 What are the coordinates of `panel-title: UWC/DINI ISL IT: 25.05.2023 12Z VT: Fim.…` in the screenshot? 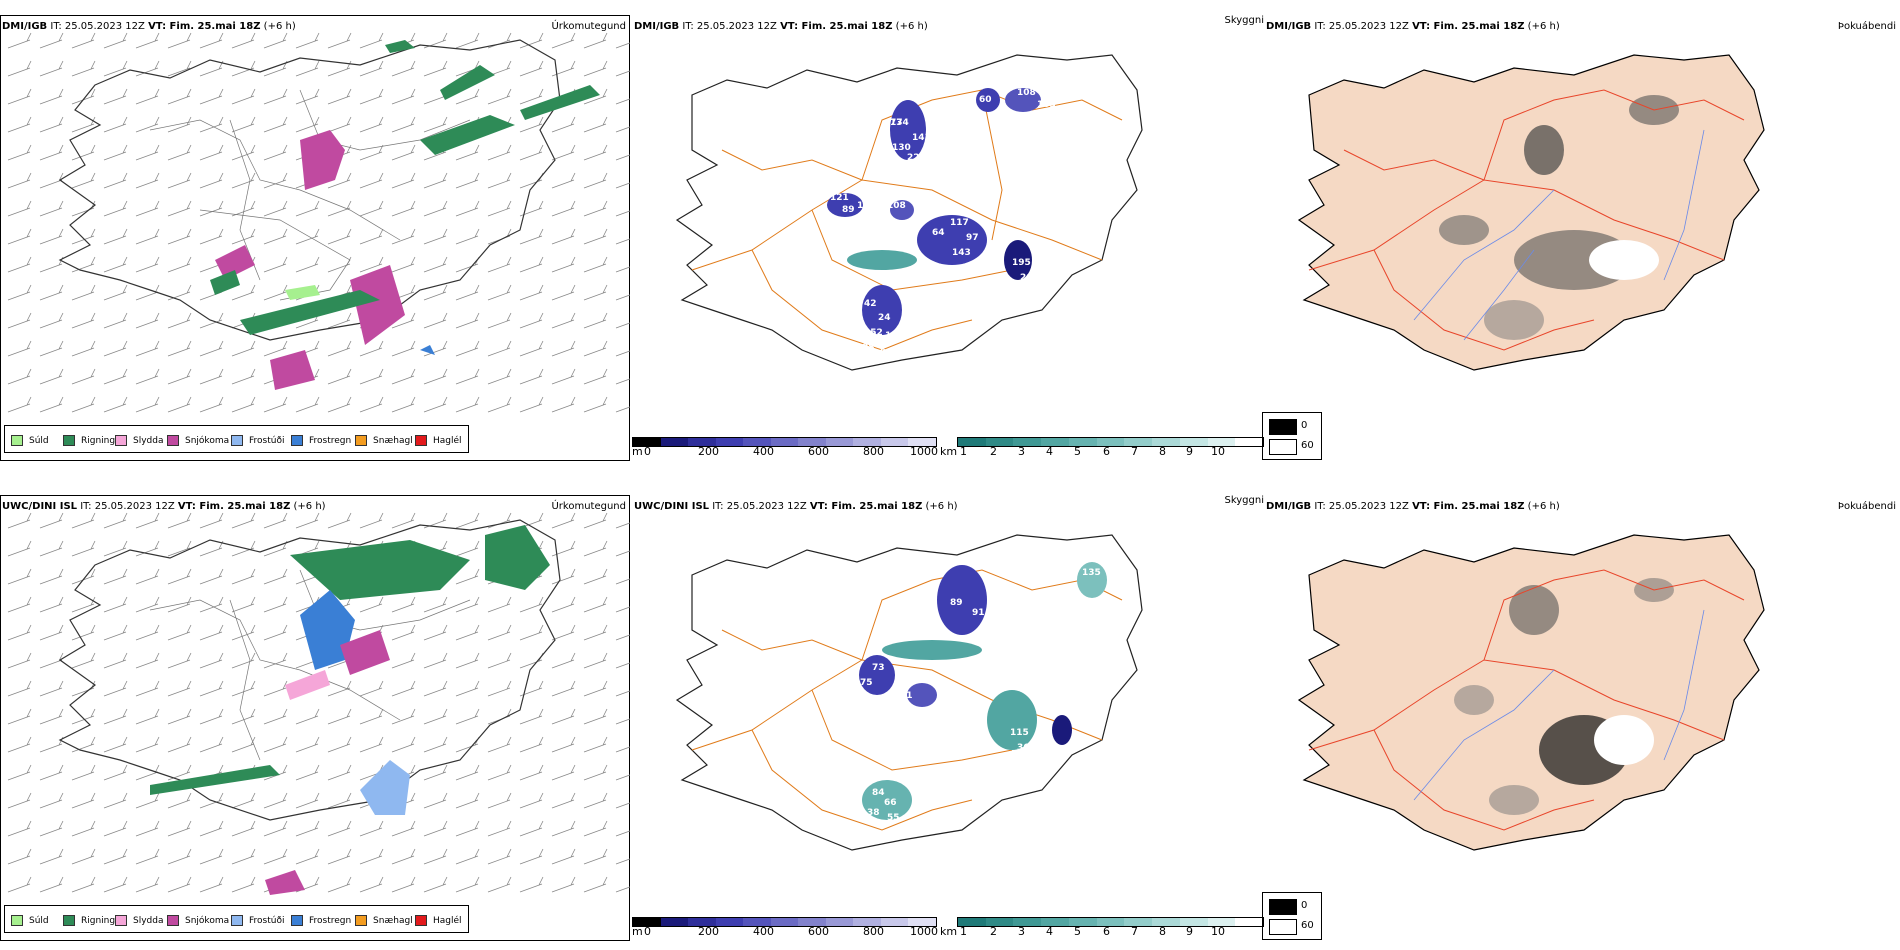 It's located at (164, 506).